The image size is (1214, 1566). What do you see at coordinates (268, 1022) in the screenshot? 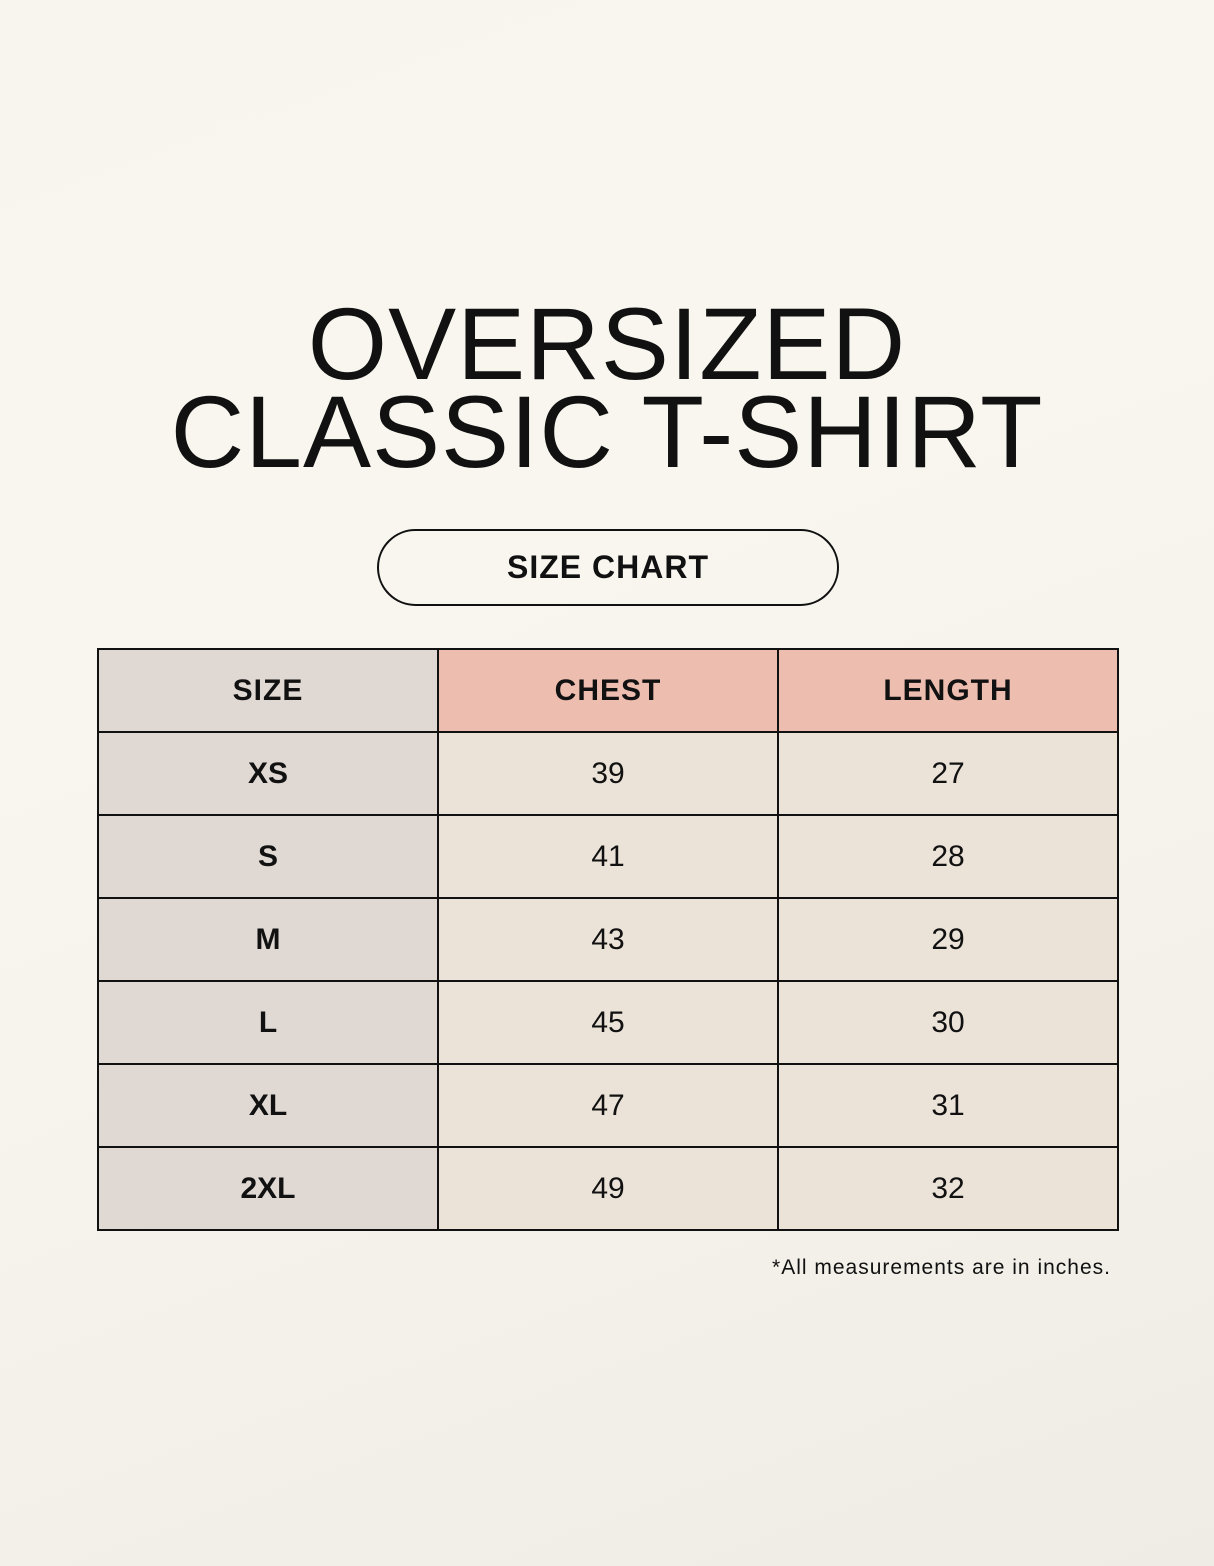
I see `cell-size: L` at bounding box center [268, 1022].